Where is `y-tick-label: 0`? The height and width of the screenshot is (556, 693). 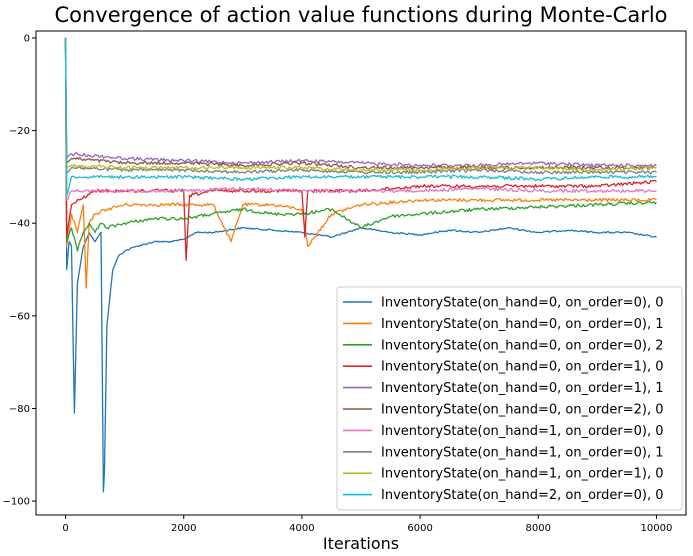
y-tick-label: 0 is located at coordinates (27, 38).